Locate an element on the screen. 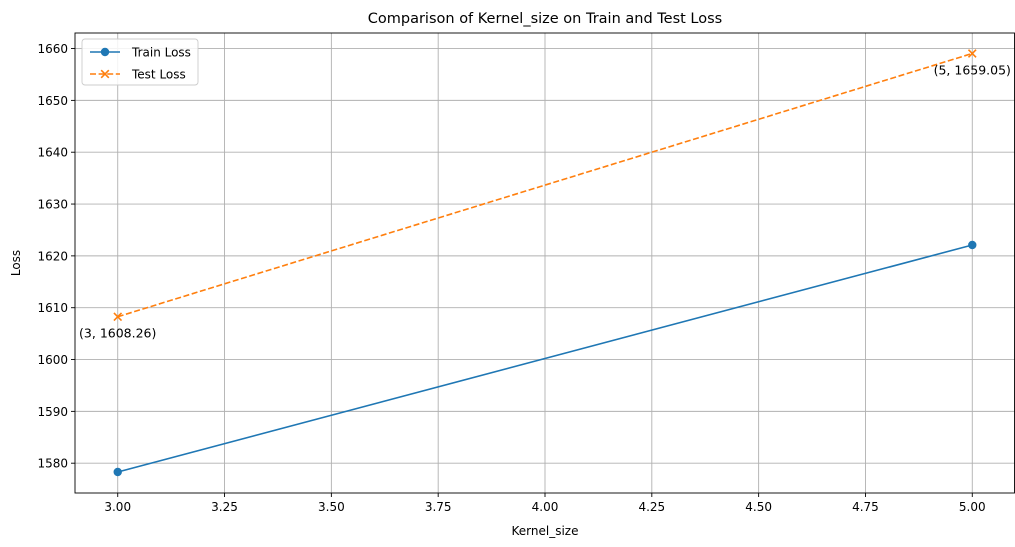 This screenshot has height=547, width=1015. x-tick-label: 4.50 is located at coordinates (758, 507).